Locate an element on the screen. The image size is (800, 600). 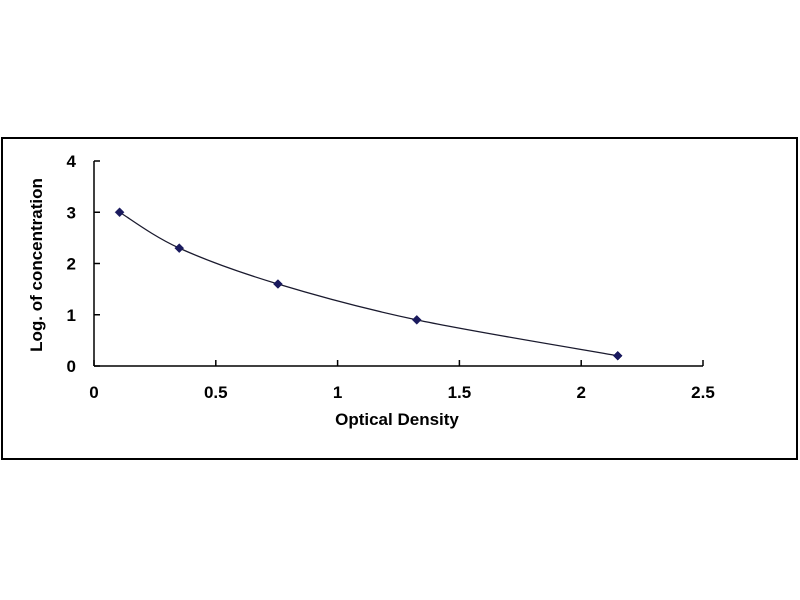
x-ticks: 0 0.5 1 1.5 2 2.5 is located at coordinates (402, 381).